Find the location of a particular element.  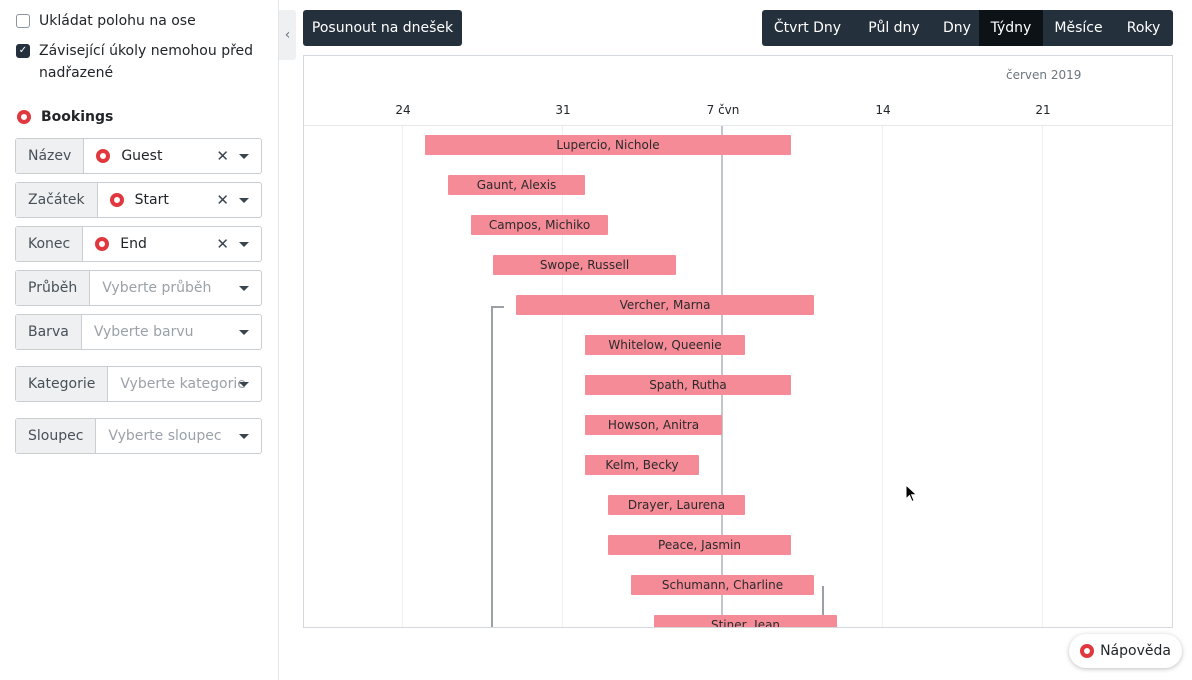

timeline-tick: 24 is located at coordinates (403, 110).